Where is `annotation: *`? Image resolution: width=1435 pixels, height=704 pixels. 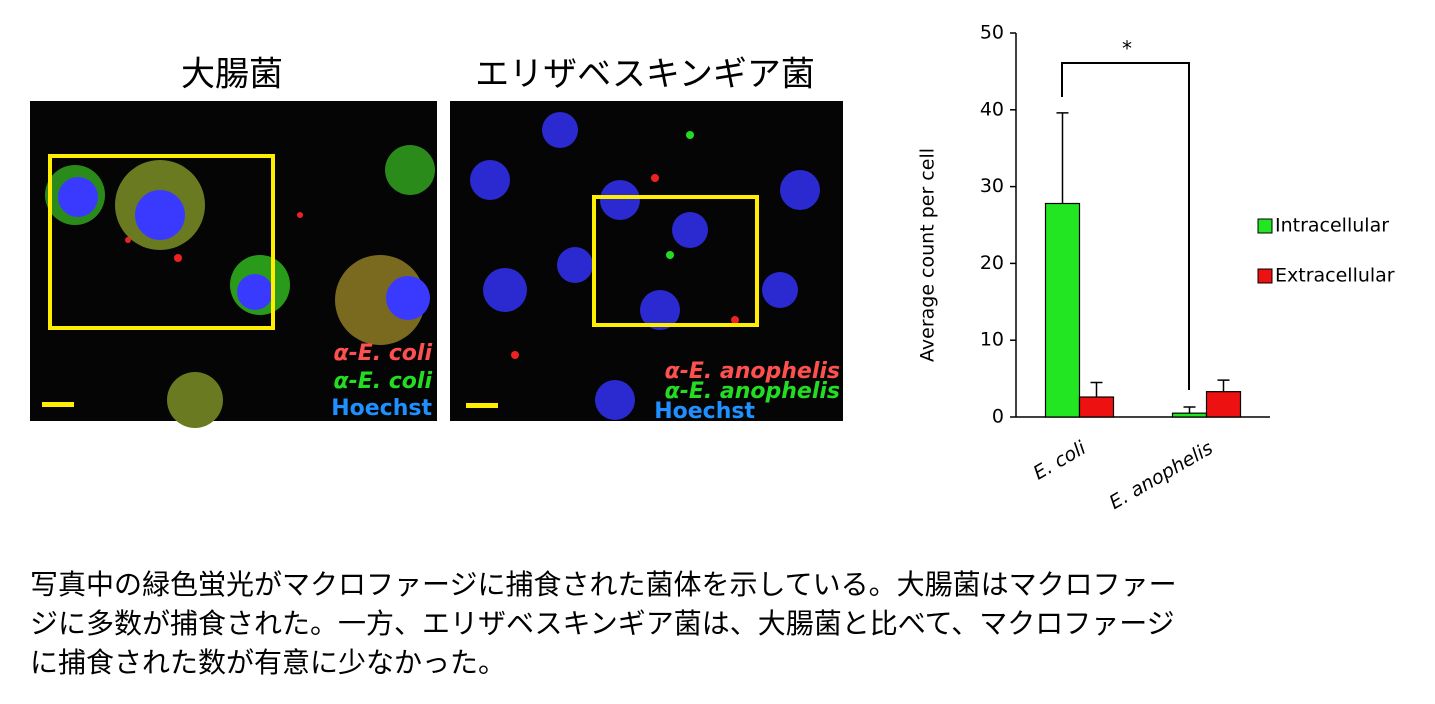 annotation: * is located at coordinates (1127, 49).